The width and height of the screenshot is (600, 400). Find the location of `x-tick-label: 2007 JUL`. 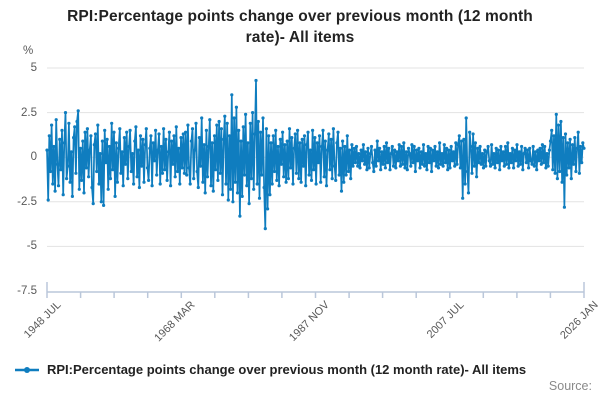

x-tick-label: 2007 JUL is located at coordinates (445, 320).